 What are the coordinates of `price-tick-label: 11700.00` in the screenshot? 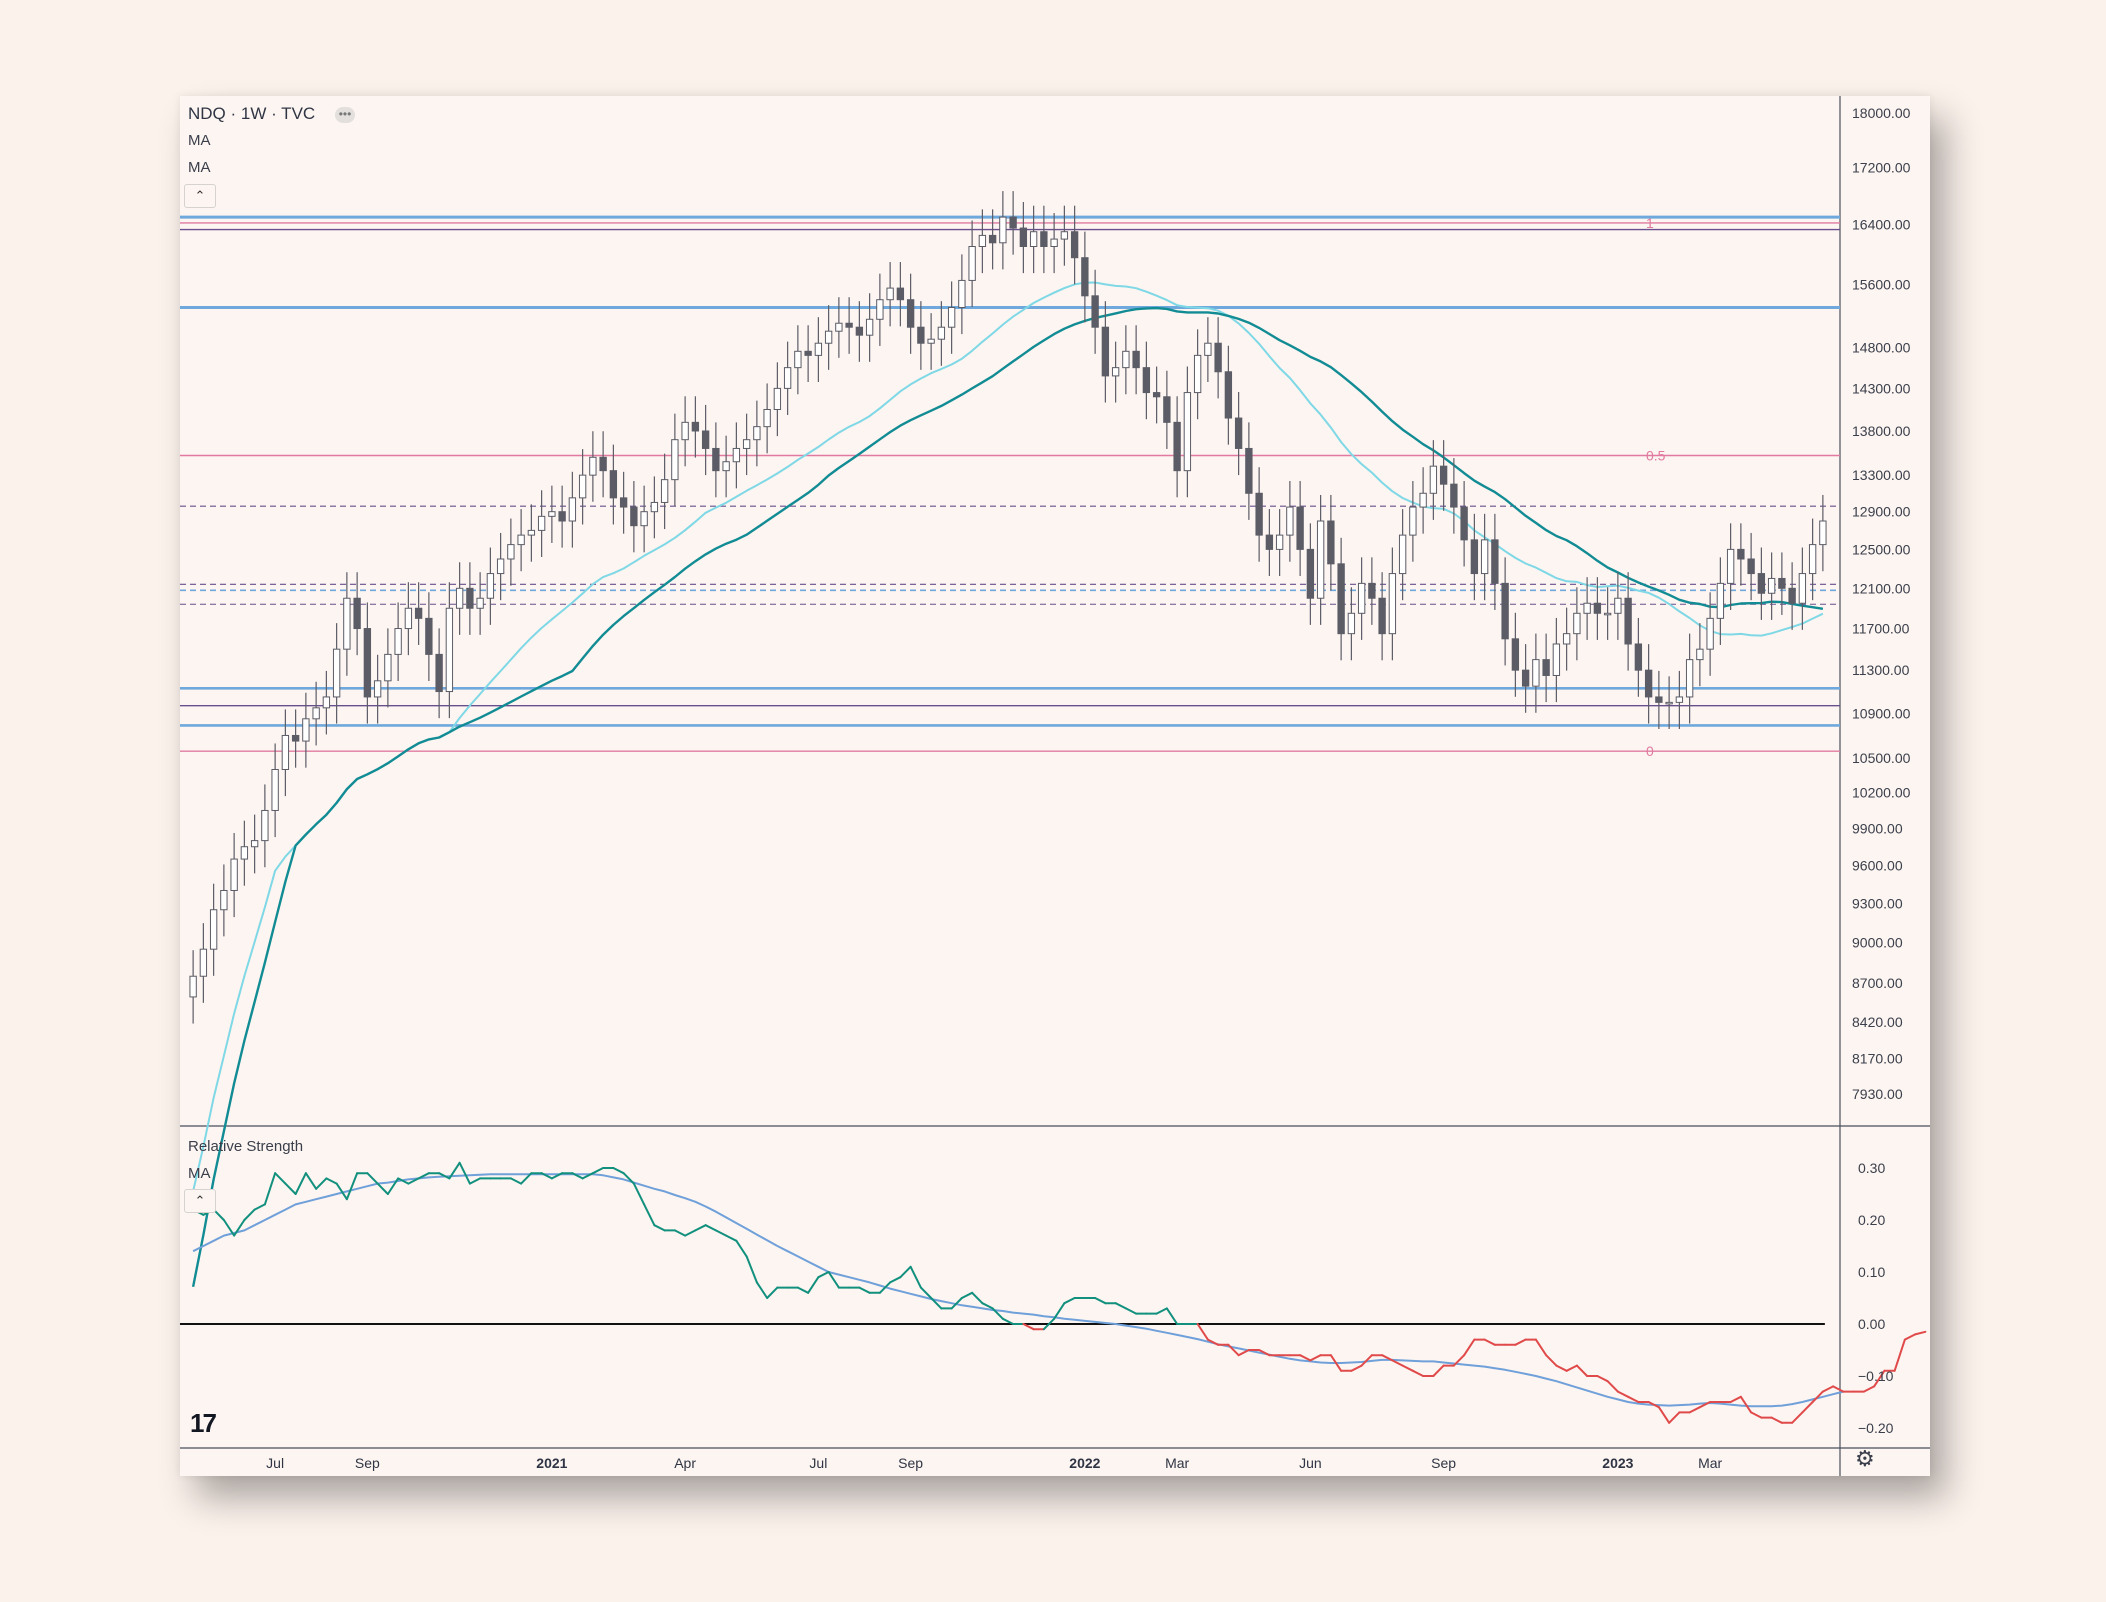 It's located at (1881, 629).